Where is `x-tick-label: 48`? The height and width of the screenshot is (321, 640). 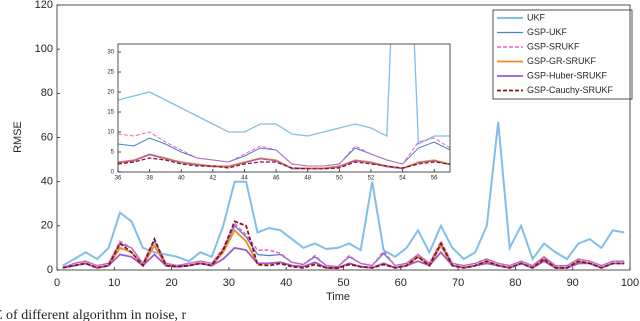 x-tick-label: 48 is located at coordinates (307, 179).